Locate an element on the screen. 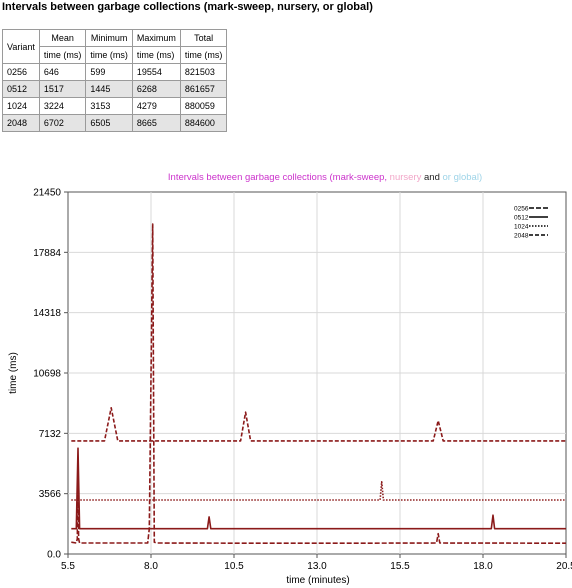 The height and width of the screenshot is (588, 572). minimum-cell: 599 is located at coordinates (109, 72).